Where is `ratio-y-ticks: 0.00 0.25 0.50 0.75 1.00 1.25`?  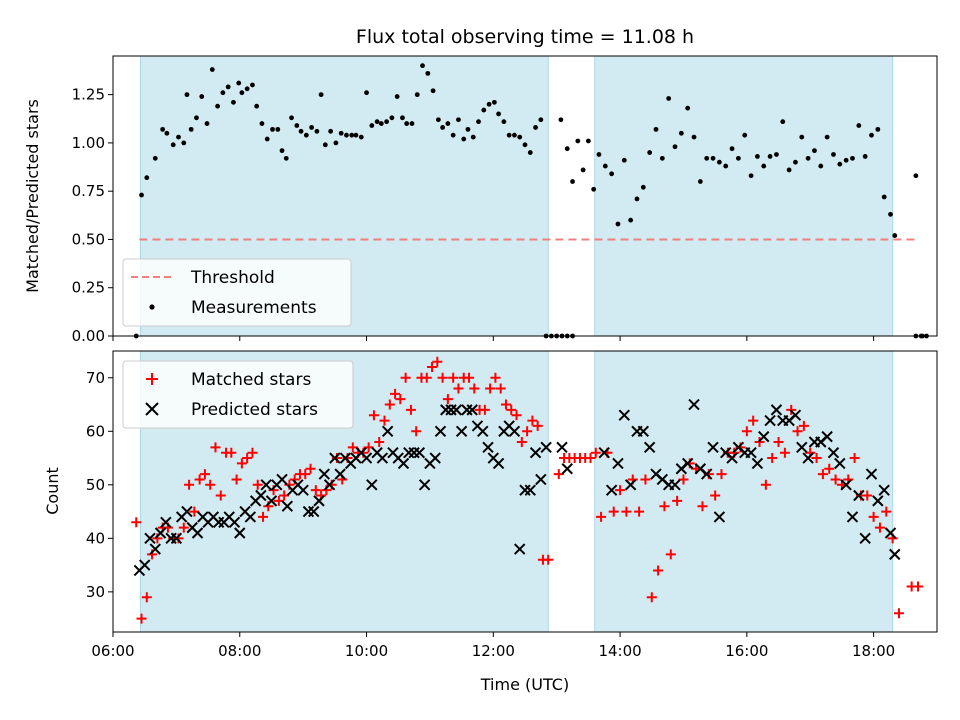
ratio-y-ticks: 0.00 0.25 0.50 0.75 1.00 1.25 is located at coordinates (92, 215).